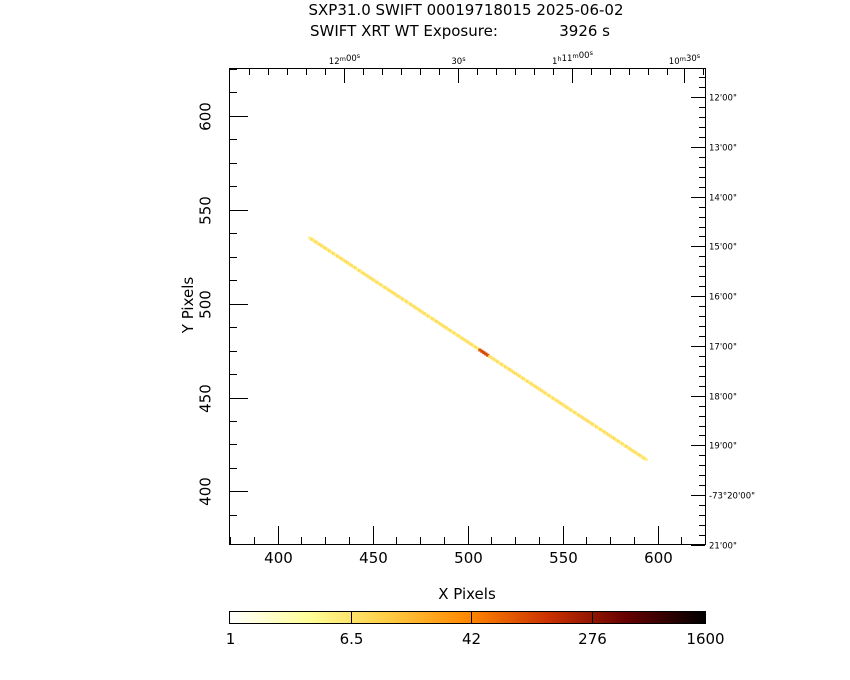  Describe the element at coordinates (467, 594) in the screenshot. I see `x-axis-label: X Pixels` at that location.